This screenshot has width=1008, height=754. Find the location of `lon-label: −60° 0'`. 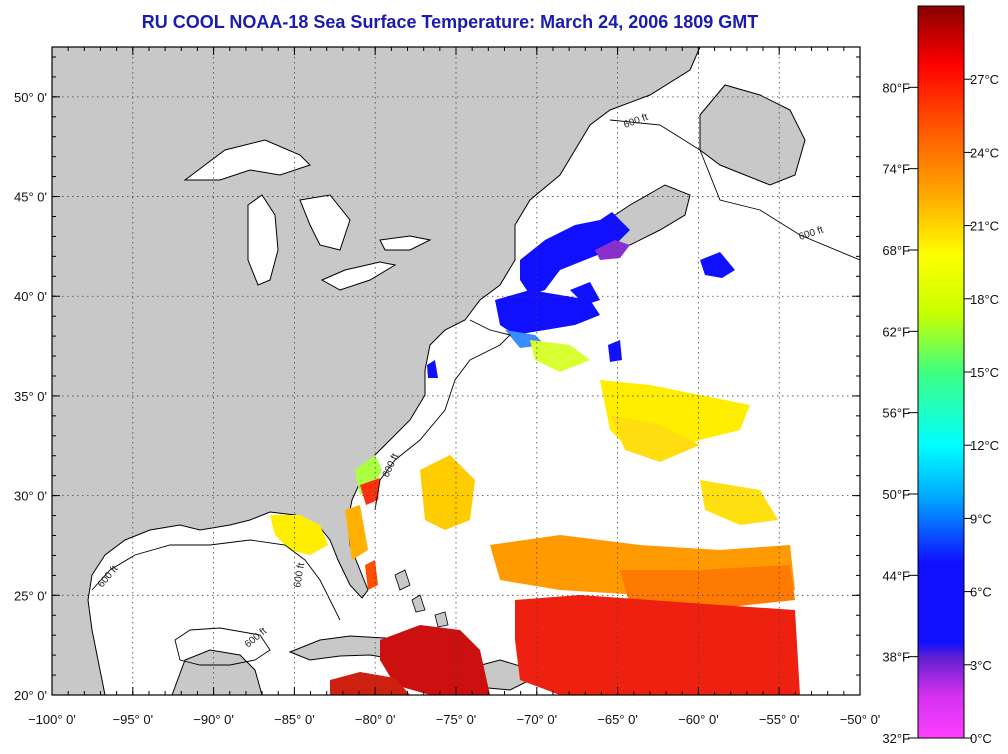

lon-label: −60° 0' is located at coordinates (698, 719).